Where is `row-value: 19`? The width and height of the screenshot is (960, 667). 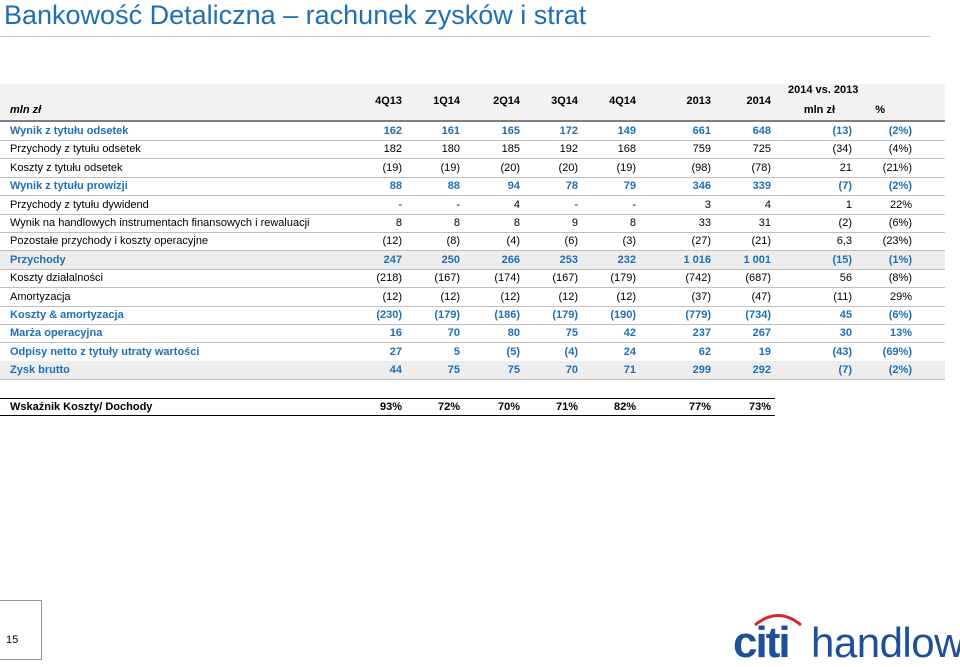 row-value: 19 is located at coordinates (764, 351).